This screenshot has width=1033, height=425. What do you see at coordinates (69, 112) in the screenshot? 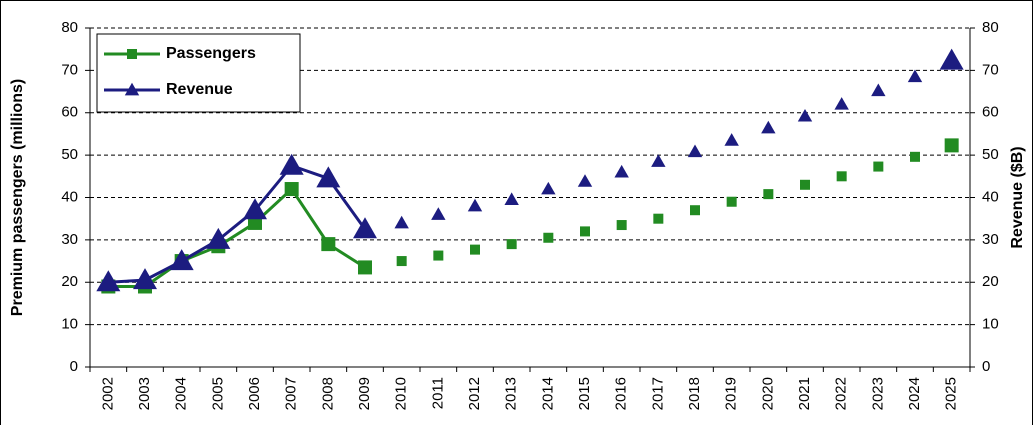
I see `y-tick-label: 60` at bounding box center [69, 112].